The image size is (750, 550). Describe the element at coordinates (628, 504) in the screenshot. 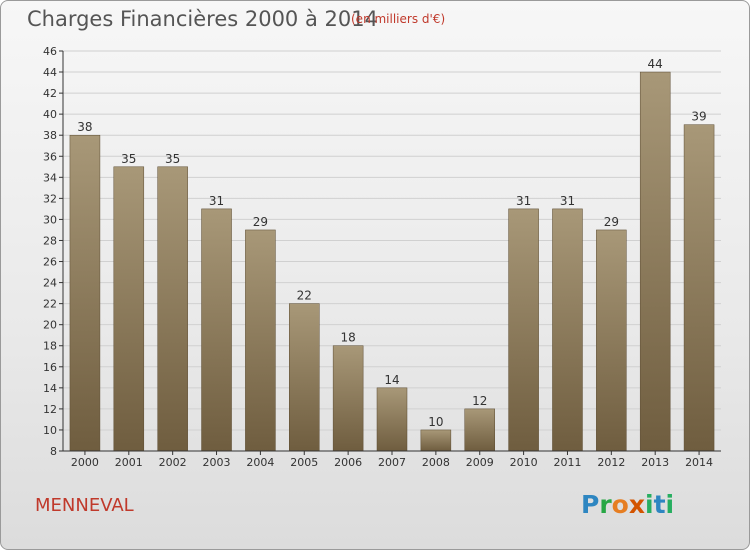

I see `proxiti-logo: Proxiti` at that location.